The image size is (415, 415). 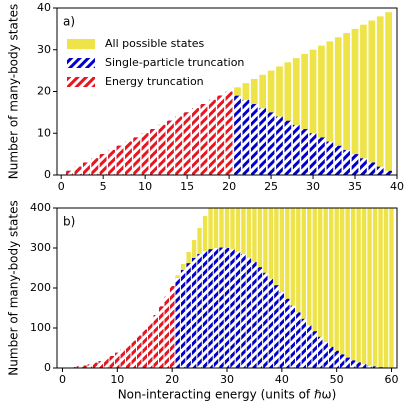 I want to click on y-tick-label: 20, so click(x=44, y=91).